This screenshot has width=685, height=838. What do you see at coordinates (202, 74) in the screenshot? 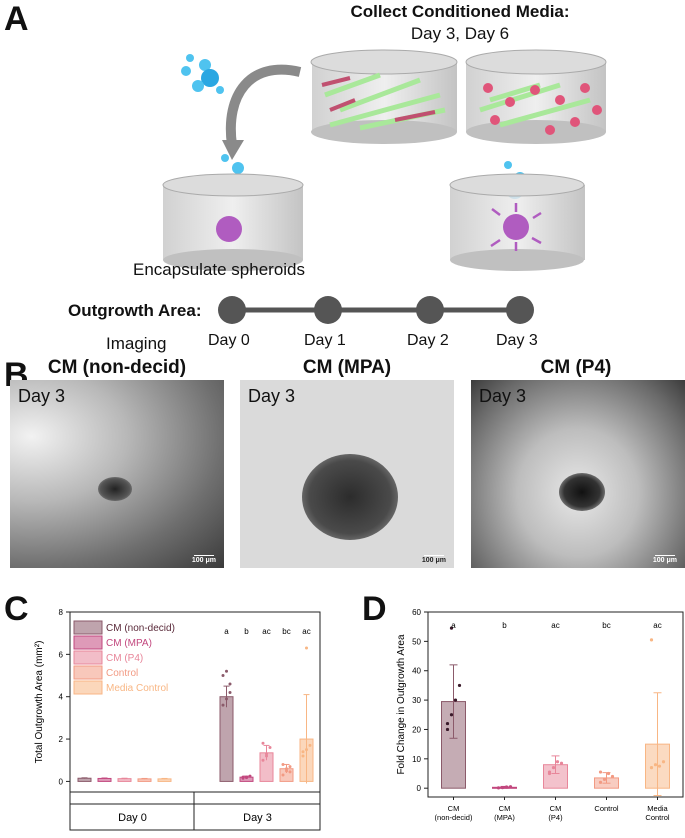
I see `media-bubbles-icon` at bounding box center [202, 74].